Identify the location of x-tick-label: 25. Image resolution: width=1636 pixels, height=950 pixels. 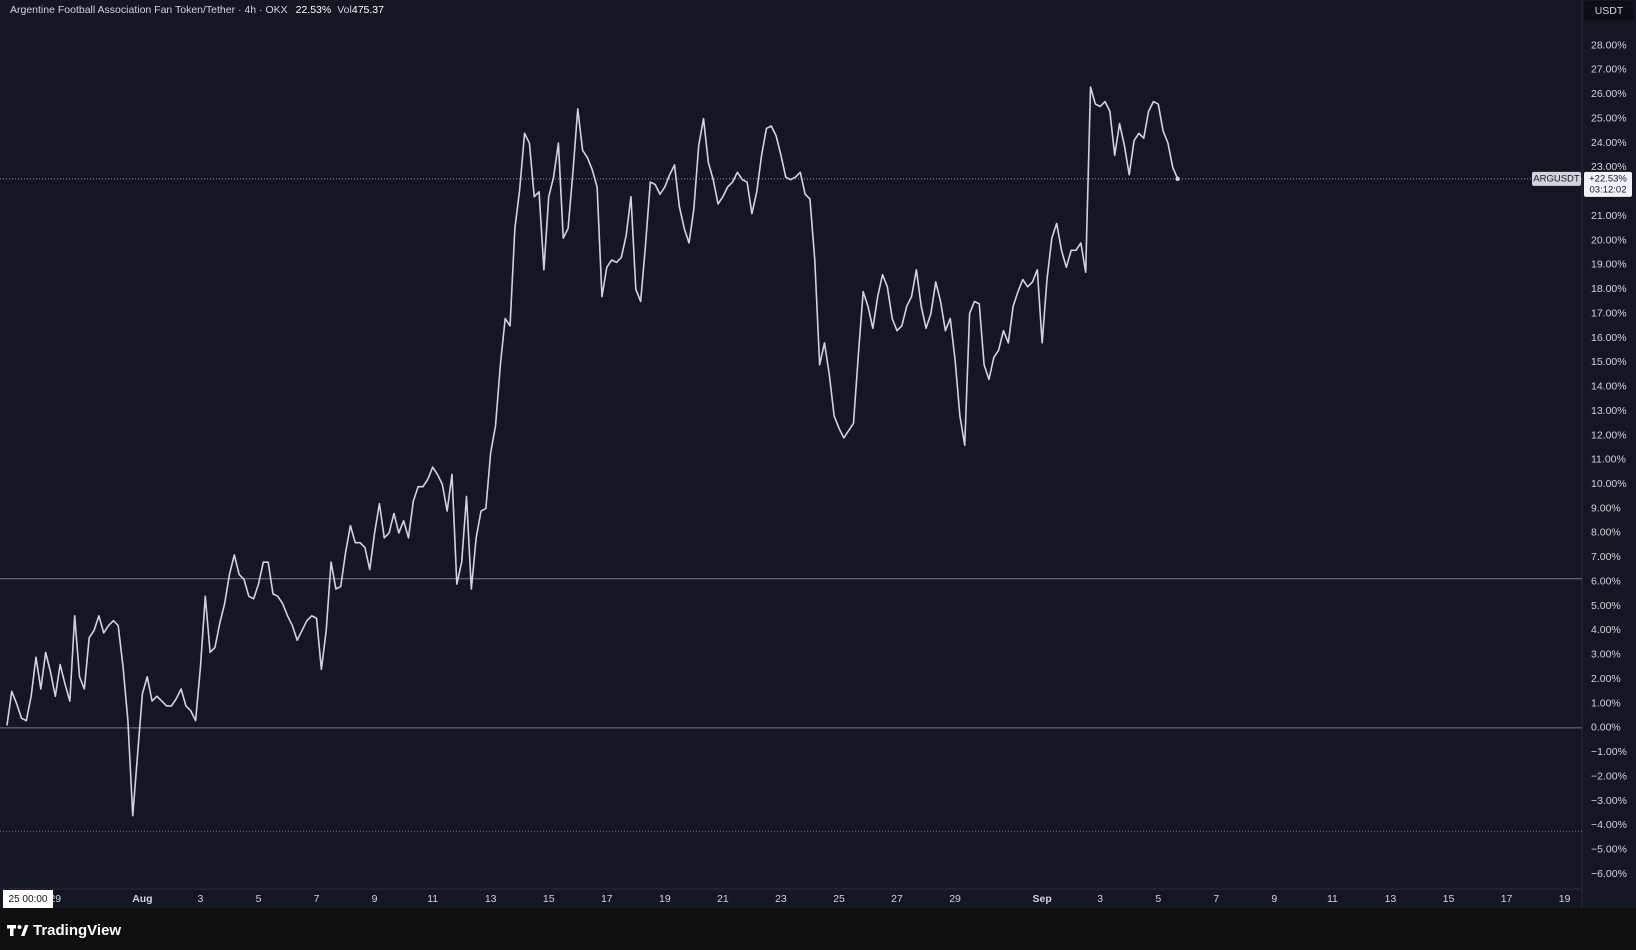
(839, 899).